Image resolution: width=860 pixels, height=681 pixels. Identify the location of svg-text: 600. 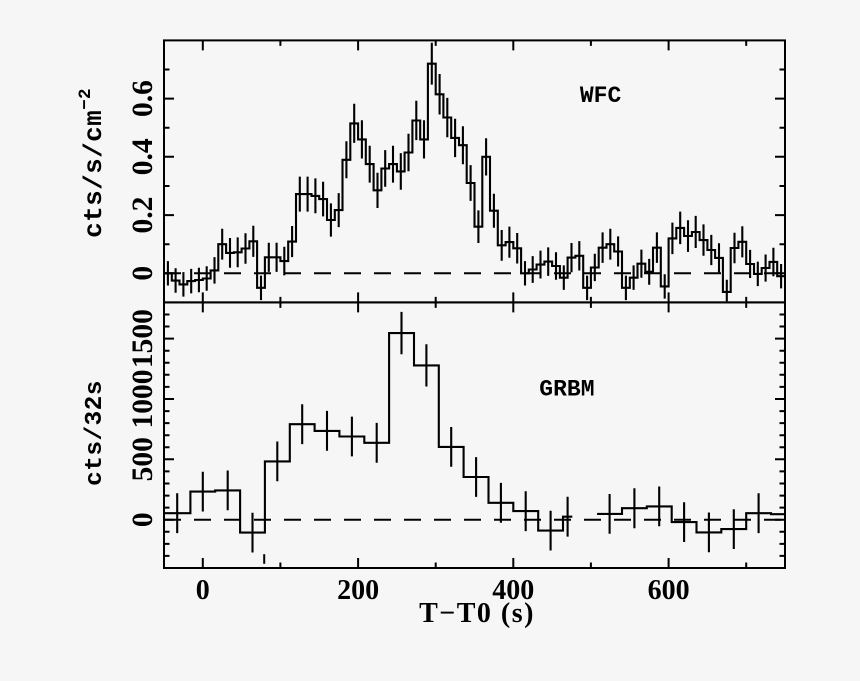
(669, 590).